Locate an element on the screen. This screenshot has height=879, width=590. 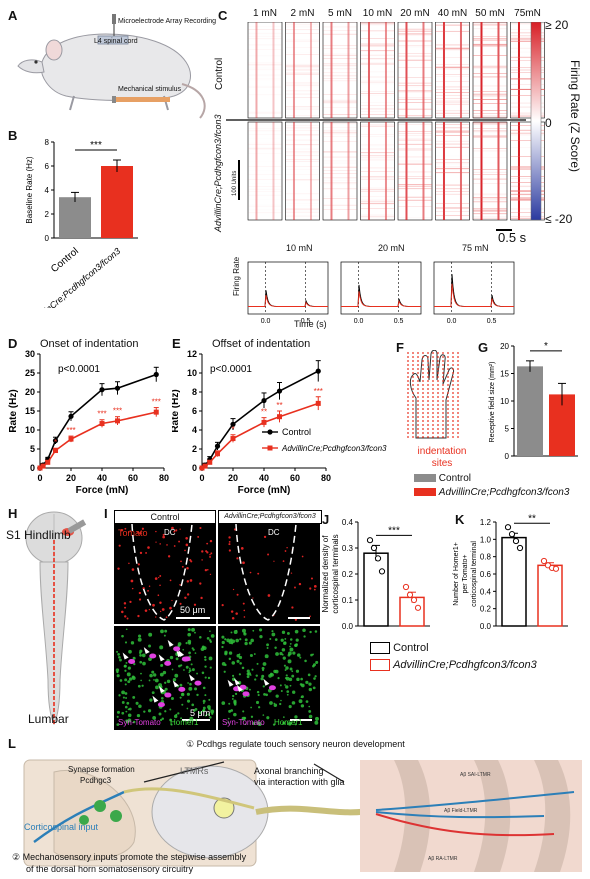
panel-label-k: K is located at coordinates (460, 519).